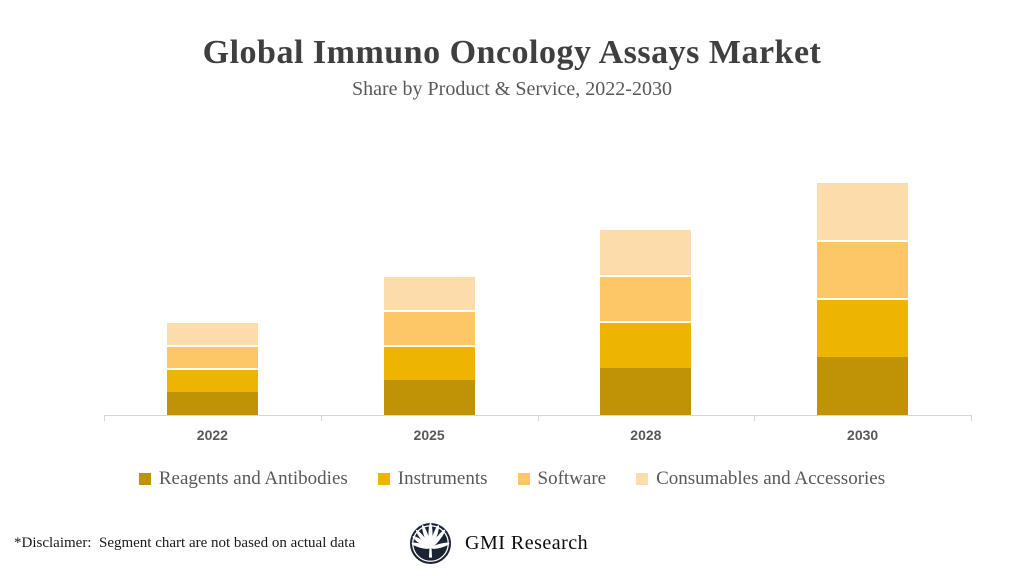 The width and height of the screenshot is (1024, 576). What do you see at coordinates (863, 210) in the screenshot?
I see `bar-segment-consumables-and-accessories-2030` at bounding box center [863, 210].